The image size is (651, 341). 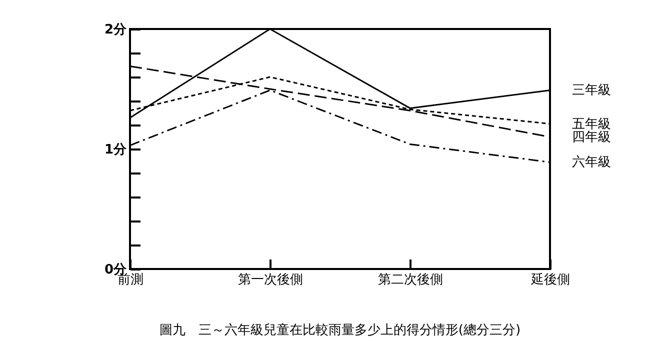 I want to click on x-tick-label: 第一次後側, so click(x=270, y=280).